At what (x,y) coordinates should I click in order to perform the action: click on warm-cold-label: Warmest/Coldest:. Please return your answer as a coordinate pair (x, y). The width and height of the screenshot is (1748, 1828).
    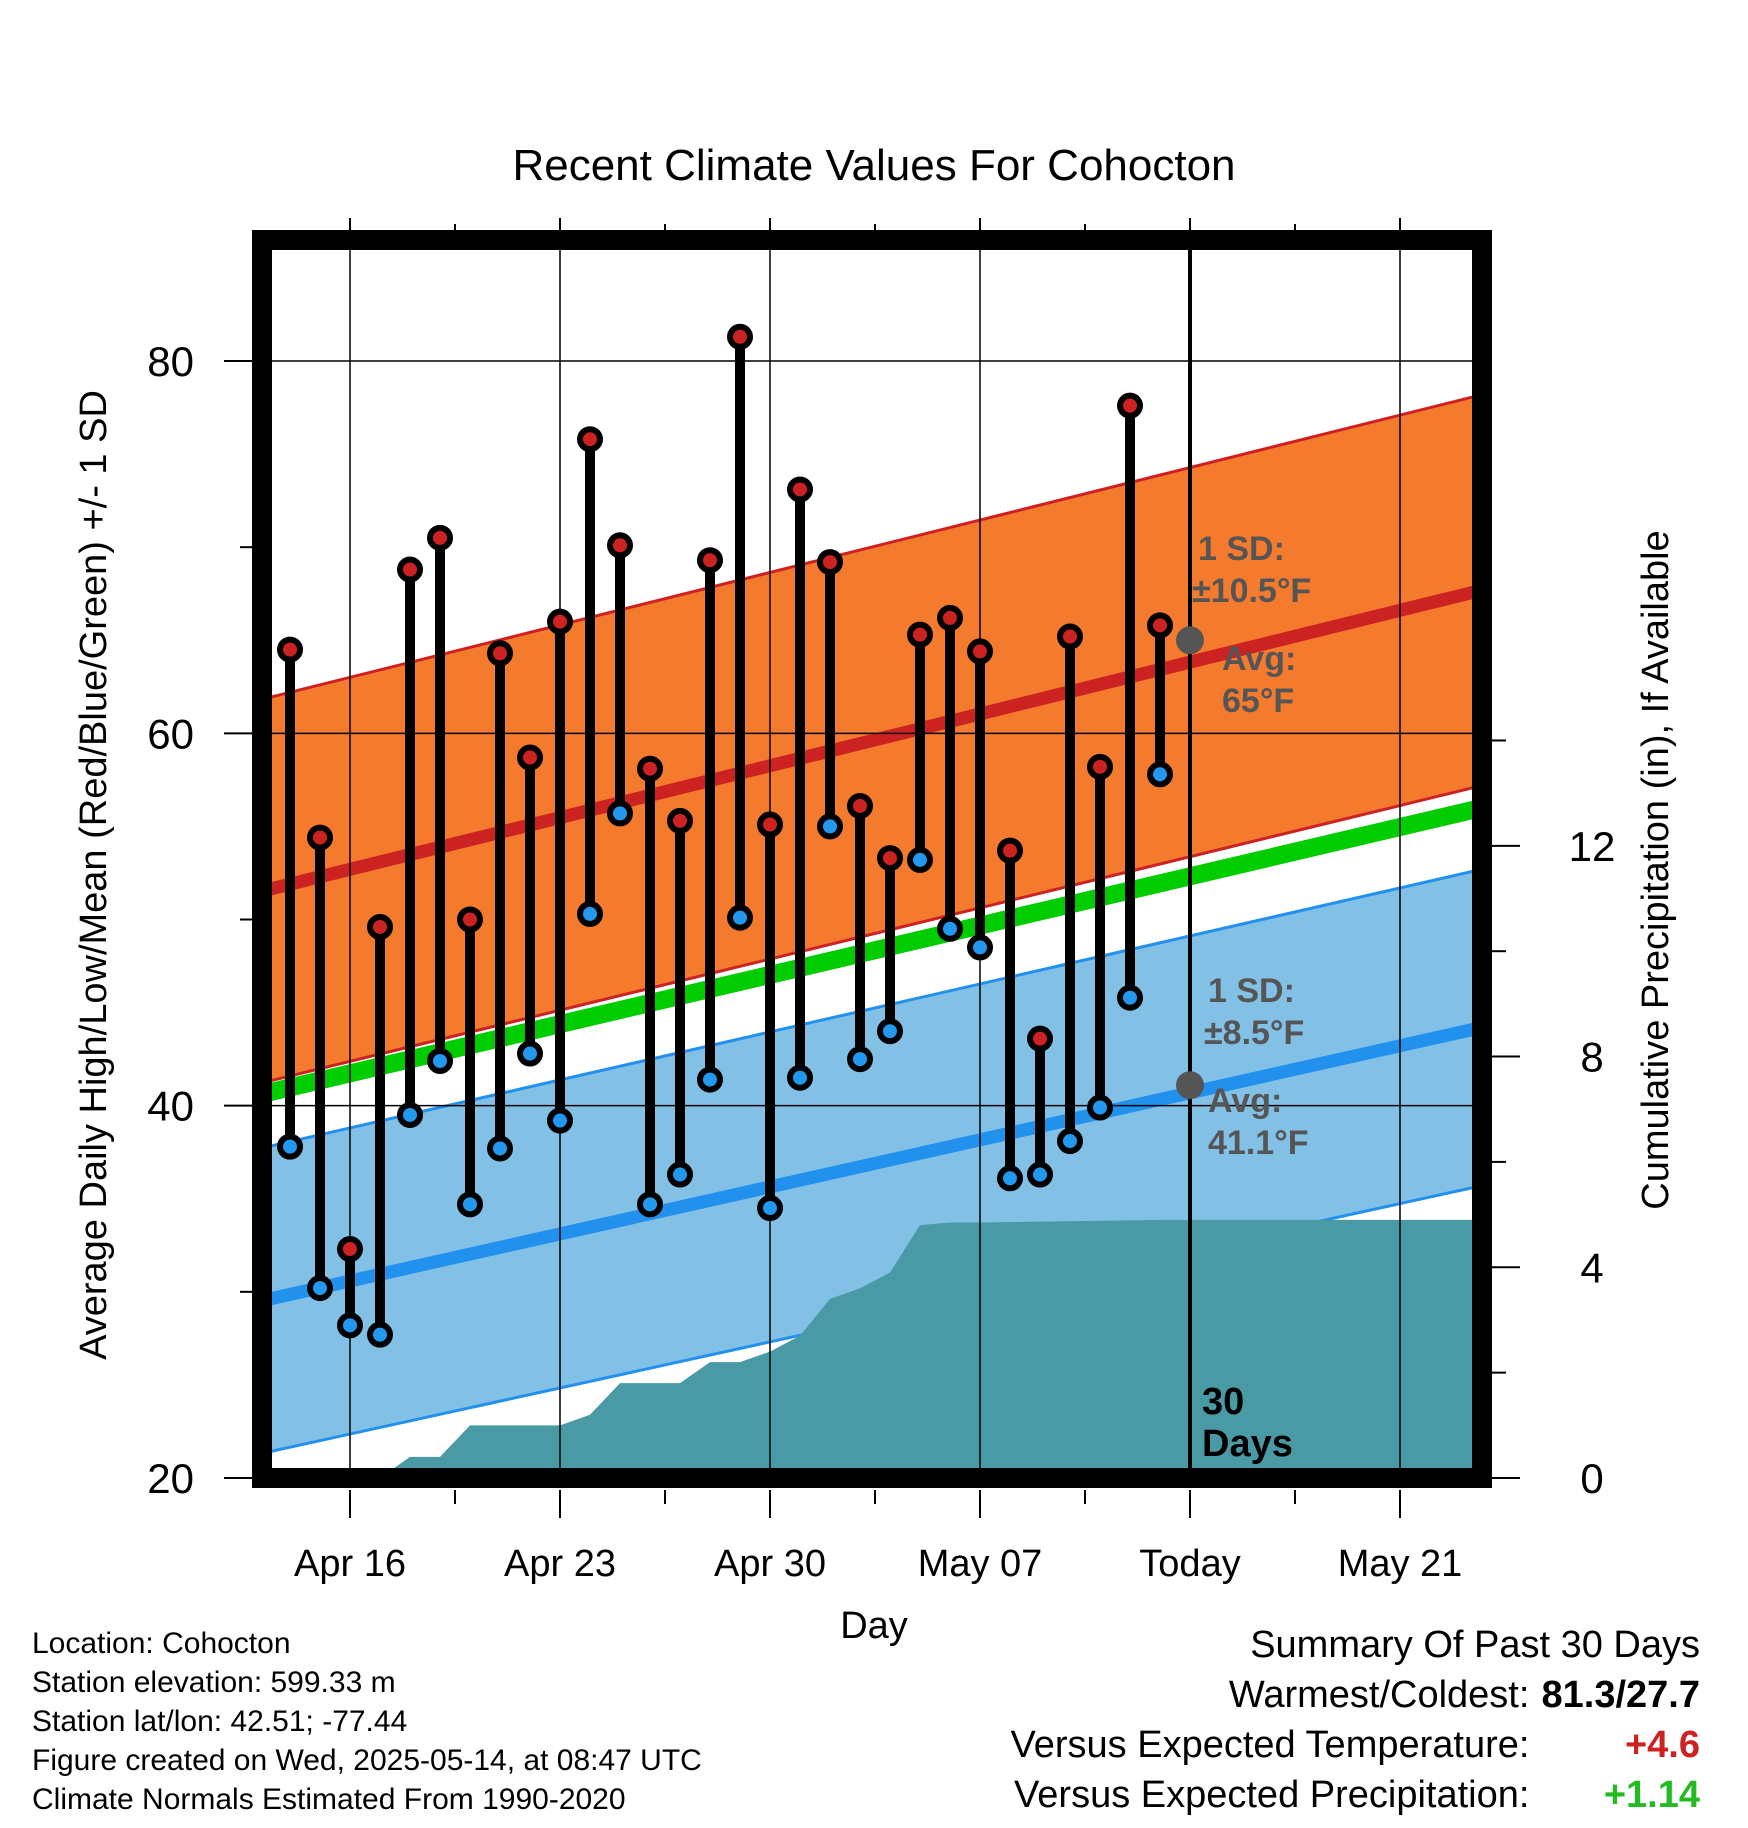
    Looking at the image, I should click on (1379, 1695).